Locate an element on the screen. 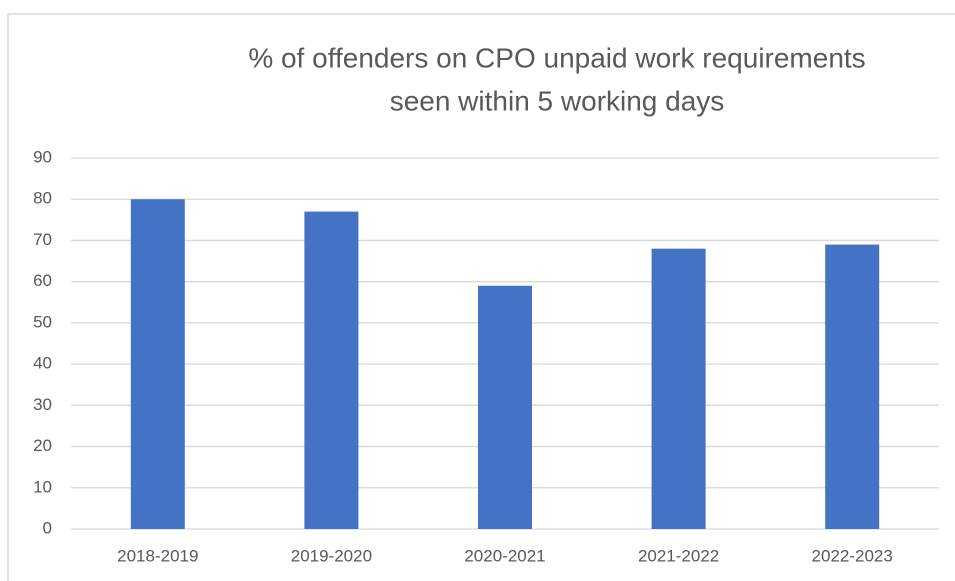  y-tick-label: 90 is located at coordinates (42, 156).